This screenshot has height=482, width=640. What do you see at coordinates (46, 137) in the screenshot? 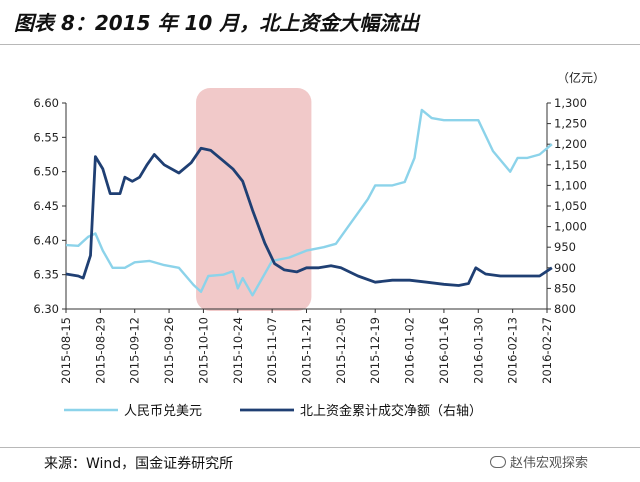
I see `y-left-tick-label: 6.55` at bounding box center [46, 137].